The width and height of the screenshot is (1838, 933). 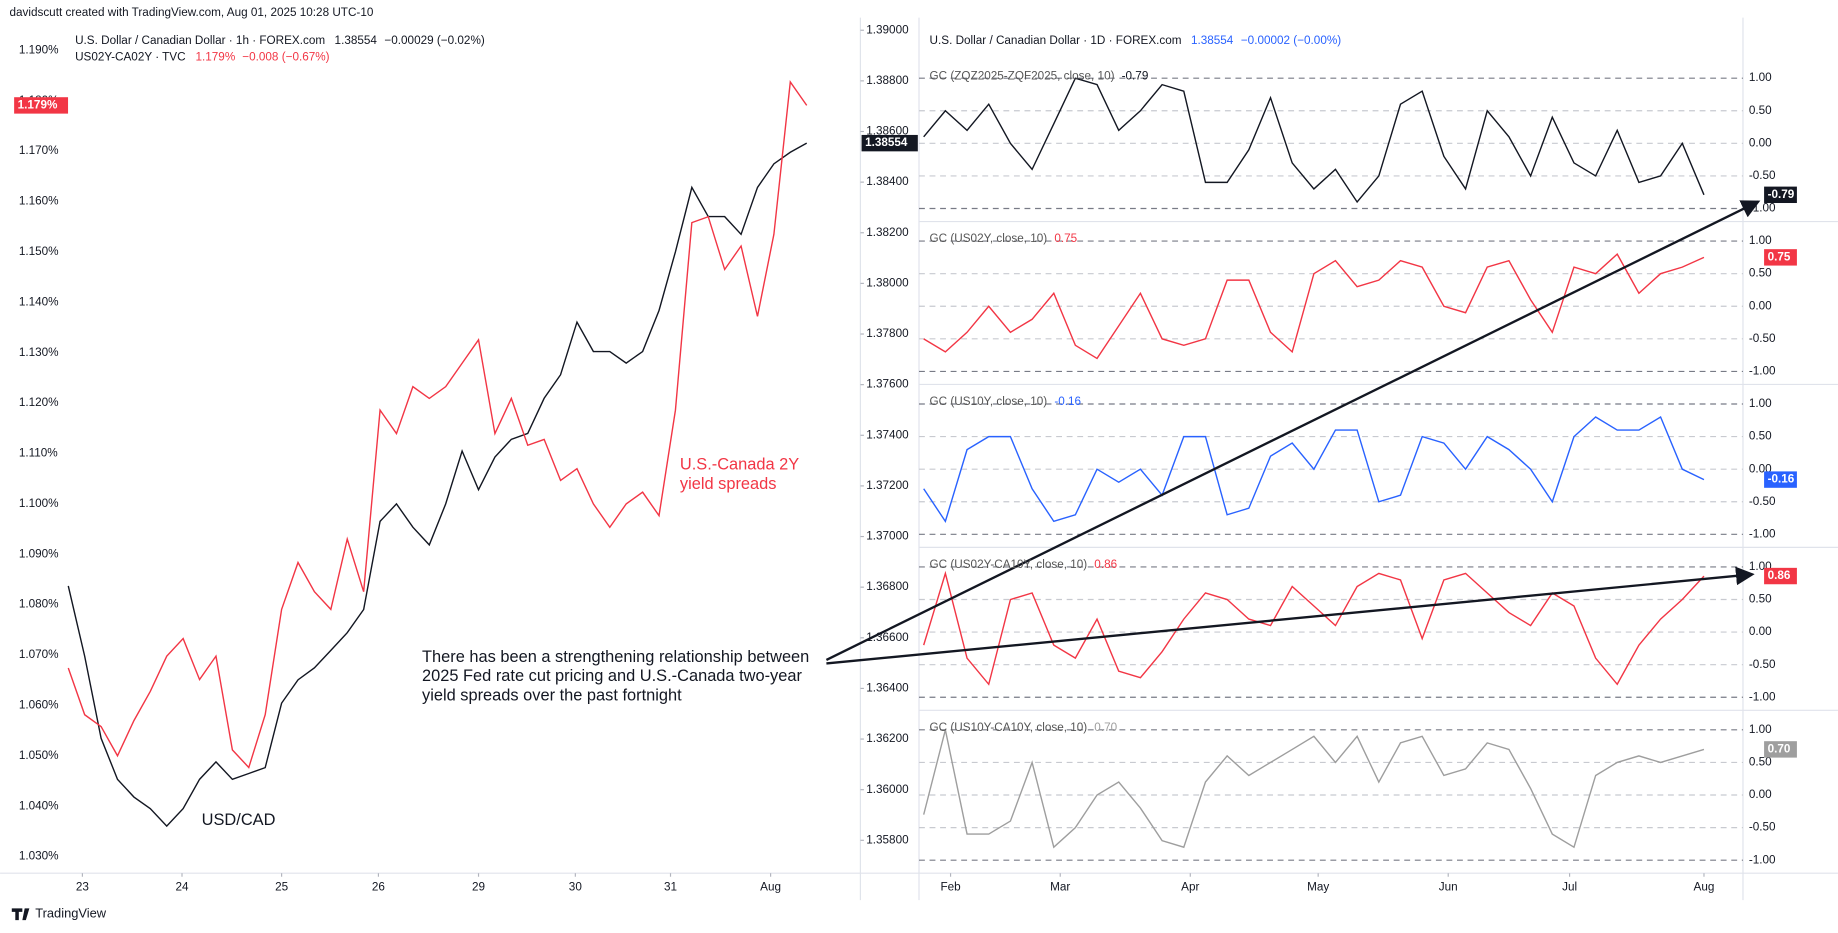 I want to click on y-tick-label: 1.170%, so click(x=39, y=150).